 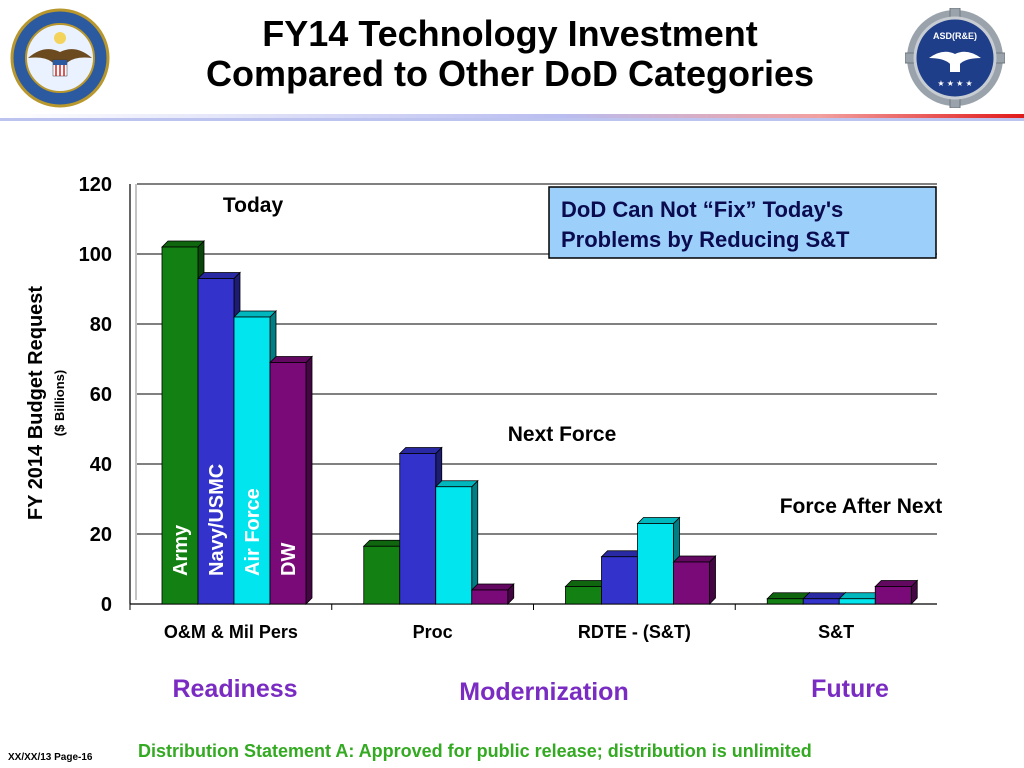 I want to click on y-tick-label: 40, so click(x=101, y=465).